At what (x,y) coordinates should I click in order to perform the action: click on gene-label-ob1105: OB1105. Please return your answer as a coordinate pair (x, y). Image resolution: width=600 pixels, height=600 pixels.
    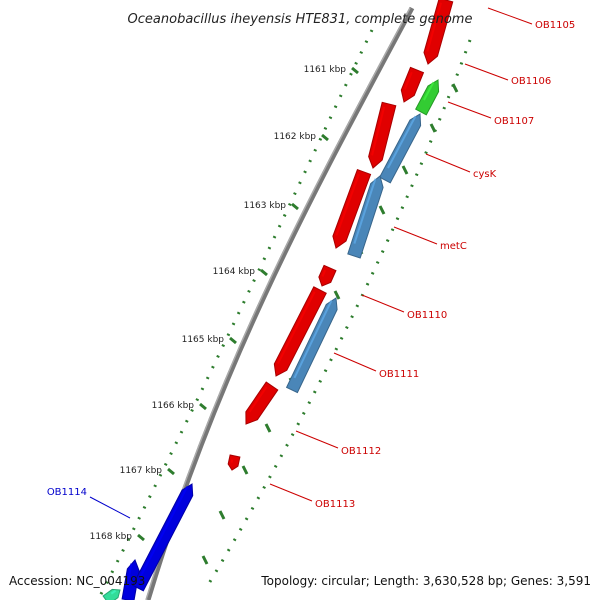
    Looking at the image, I should click on (555, 25).